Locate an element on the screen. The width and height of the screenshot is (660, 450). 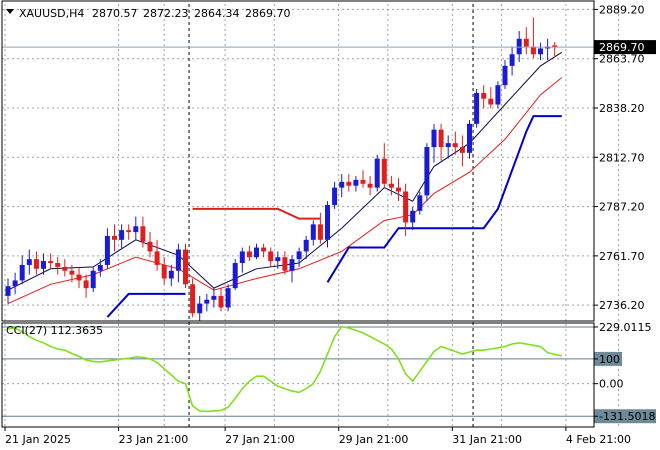
time-tick-label: 31 Jan 21:00 is located at coordinates (487, 439).